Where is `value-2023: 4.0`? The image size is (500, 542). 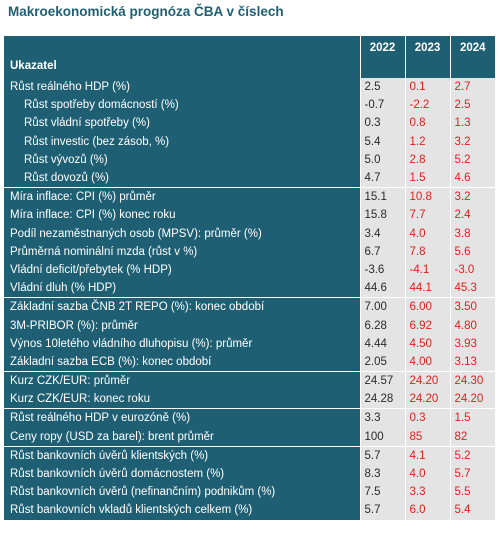 value-2023: 4.0 is located at coordinates (427, 233).